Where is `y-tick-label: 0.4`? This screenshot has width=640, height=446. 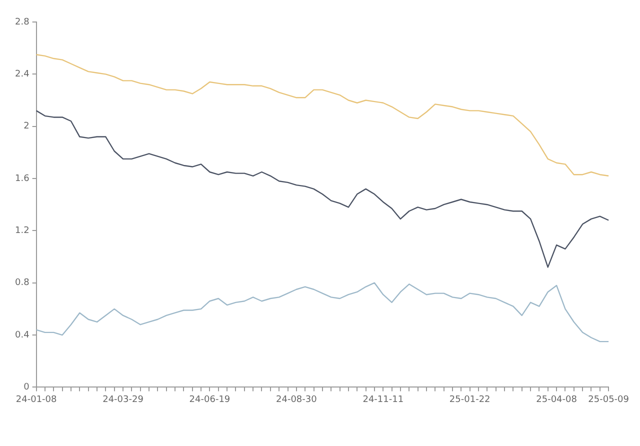
y-tick-label: 0.4 is located at coordinates (22, 335).